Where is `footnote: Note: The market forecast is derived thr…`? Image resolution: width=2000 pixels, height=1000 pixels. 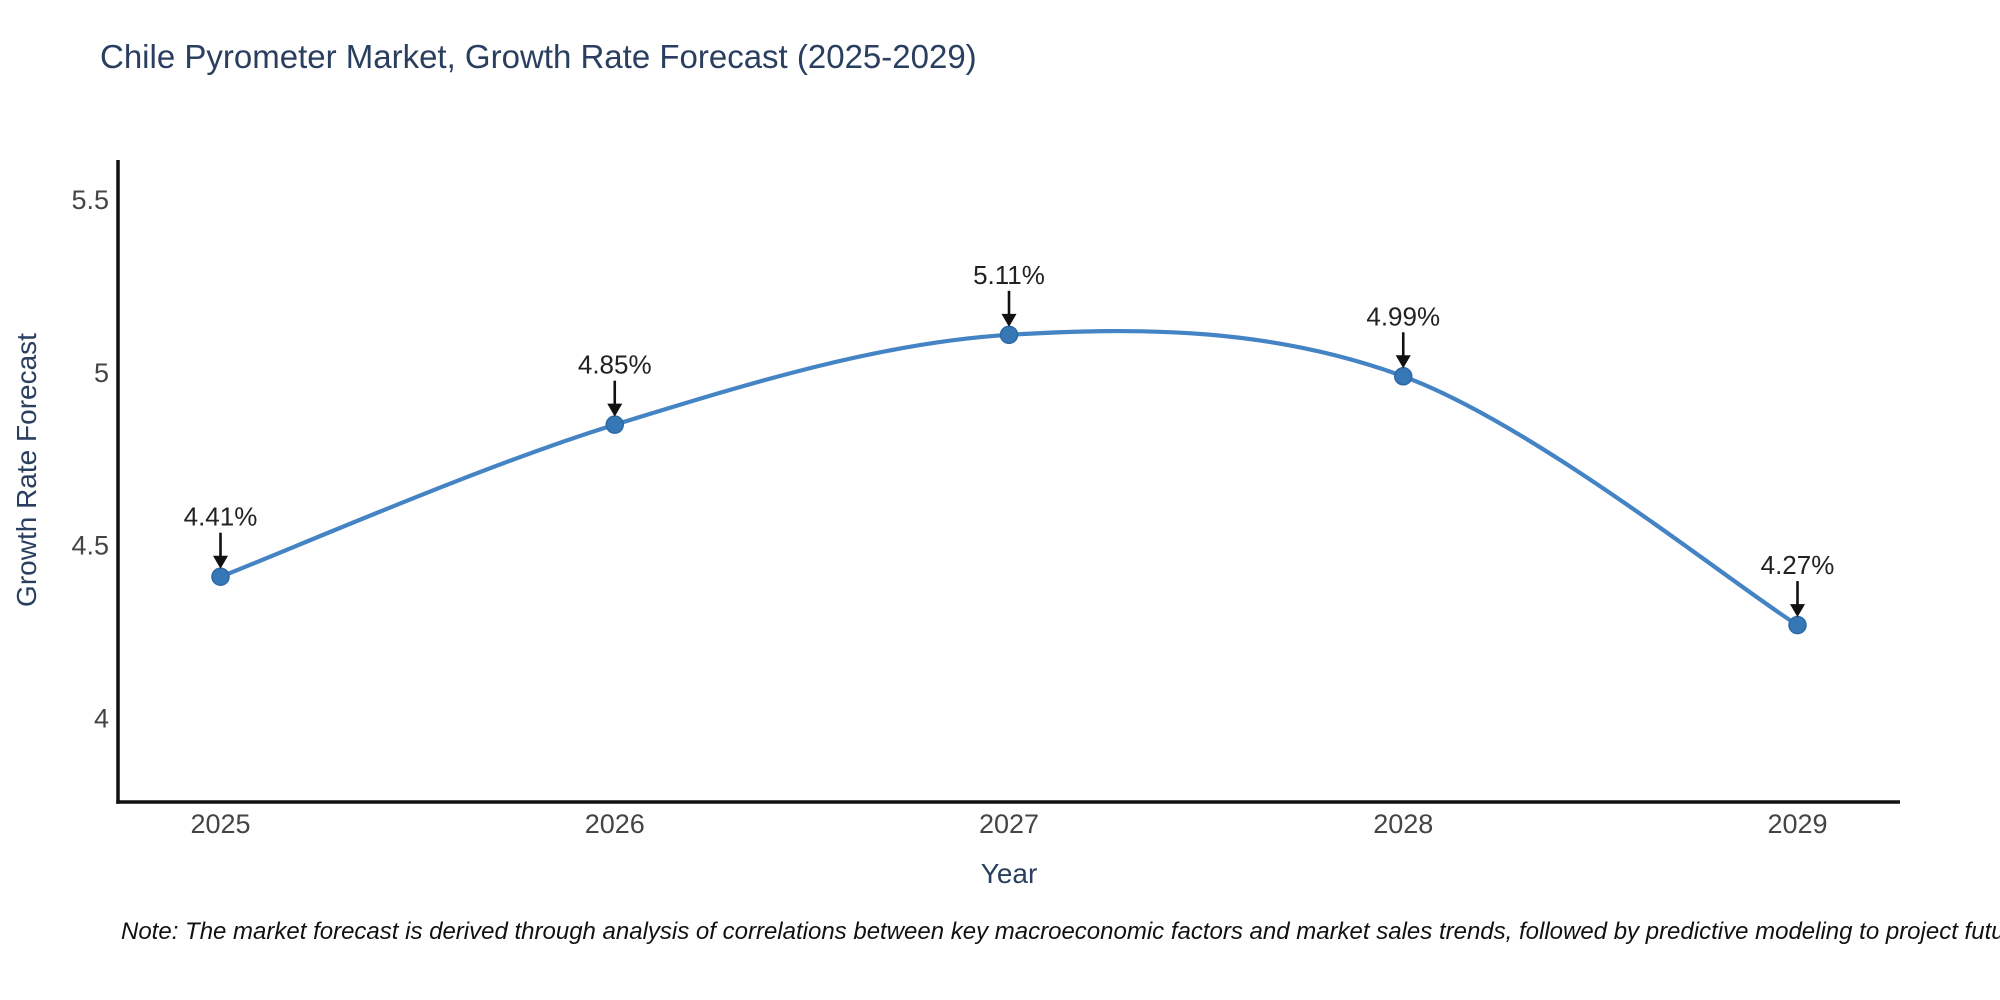 footnote: Note: The market forecast is derived thr… is located at coordinates (1060, 931).